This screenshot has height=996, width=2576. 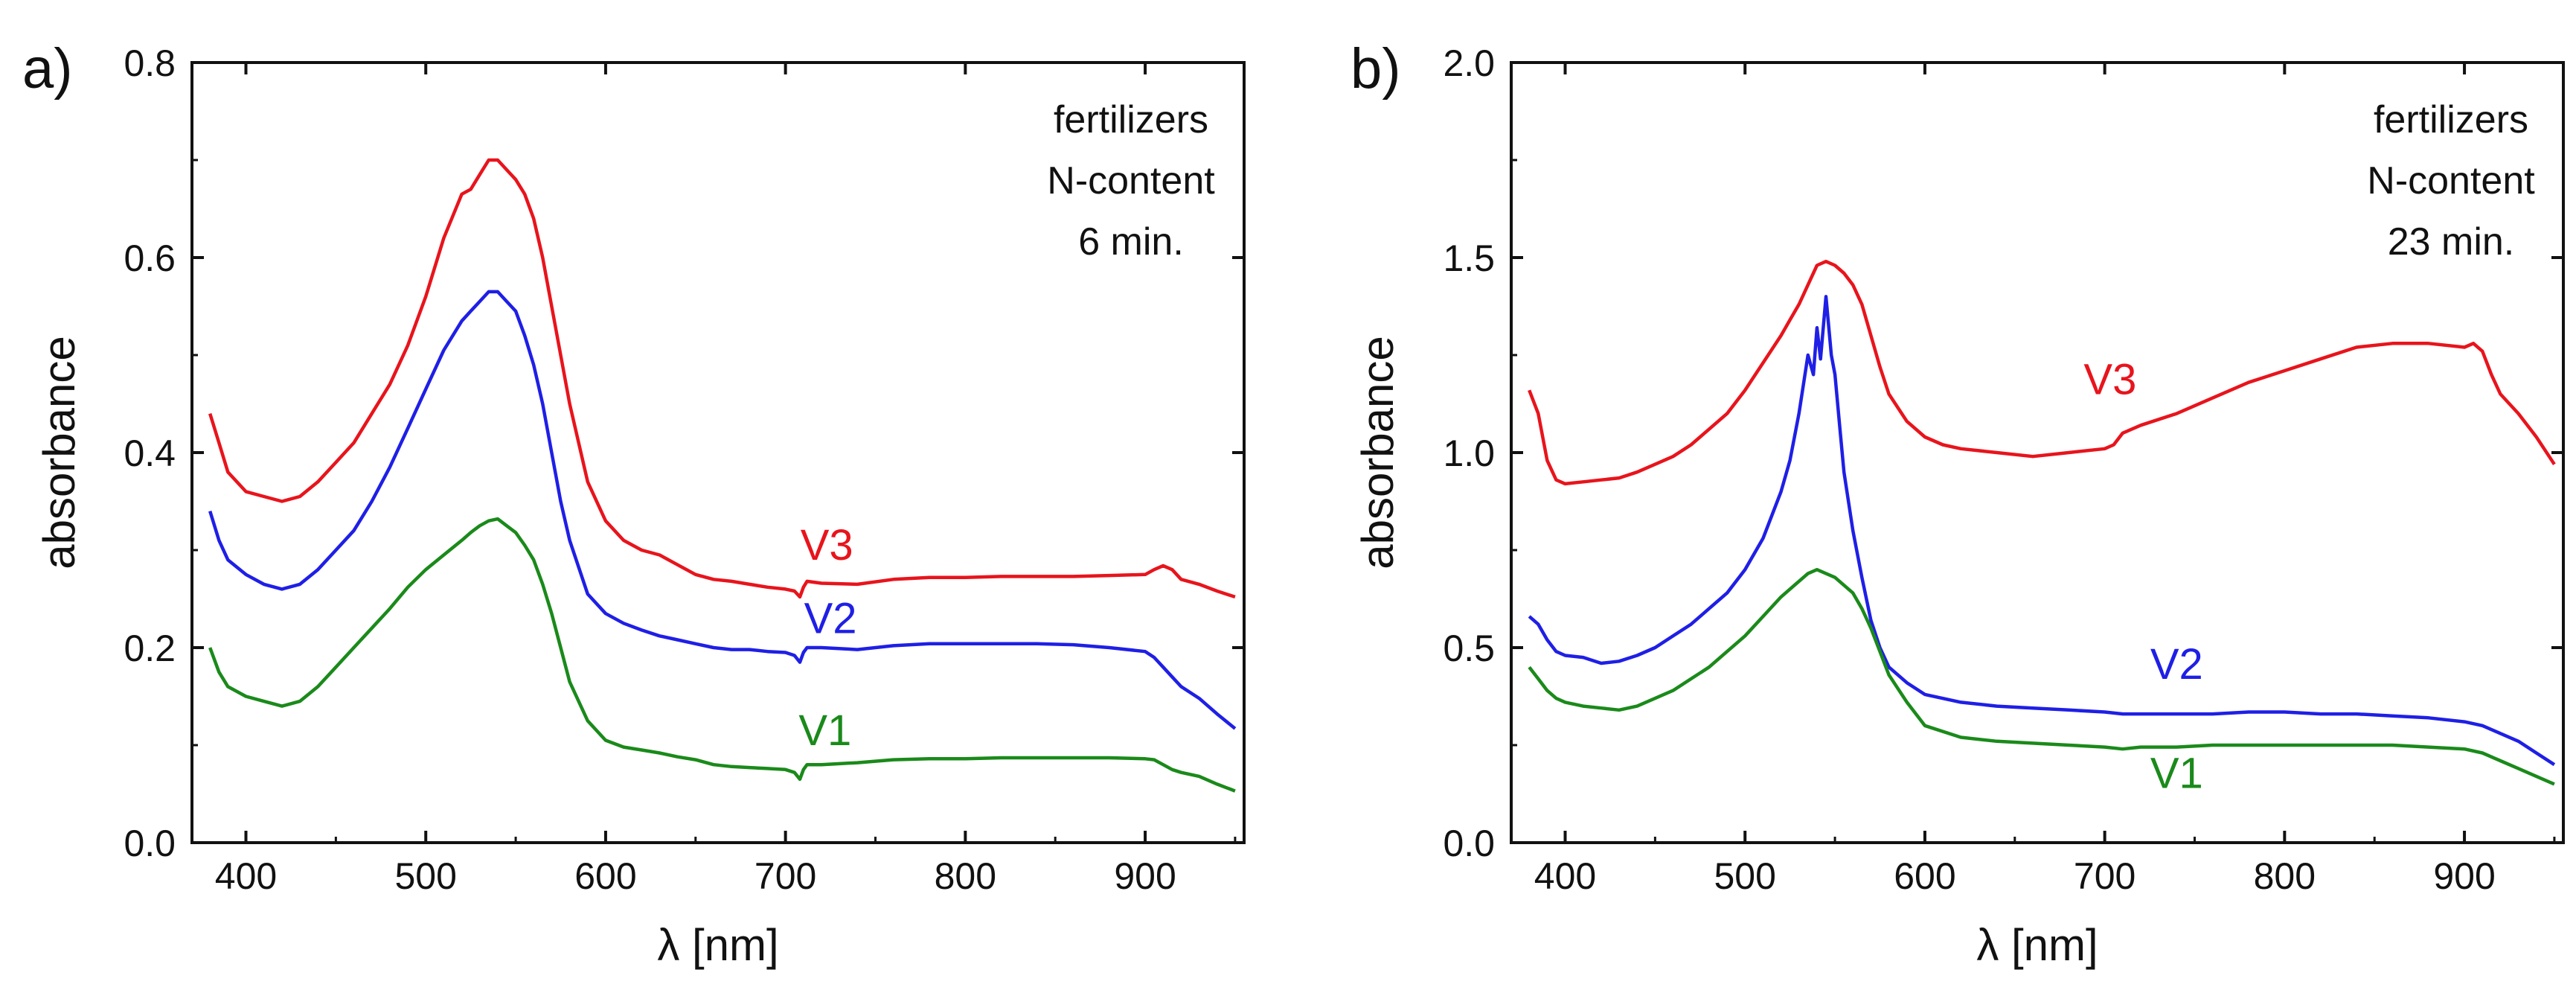 I want to click on y-tick-label: 0.4, so click(x=150, y=453).